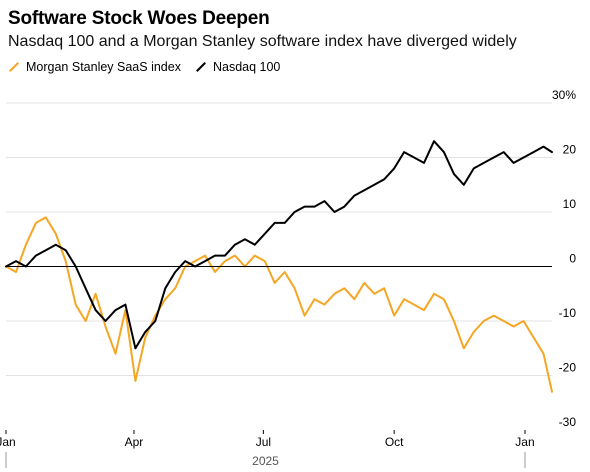  Describe the element at coordinates (570, 150) in the screenshot. I see `y-tick-label: 20` at that location.